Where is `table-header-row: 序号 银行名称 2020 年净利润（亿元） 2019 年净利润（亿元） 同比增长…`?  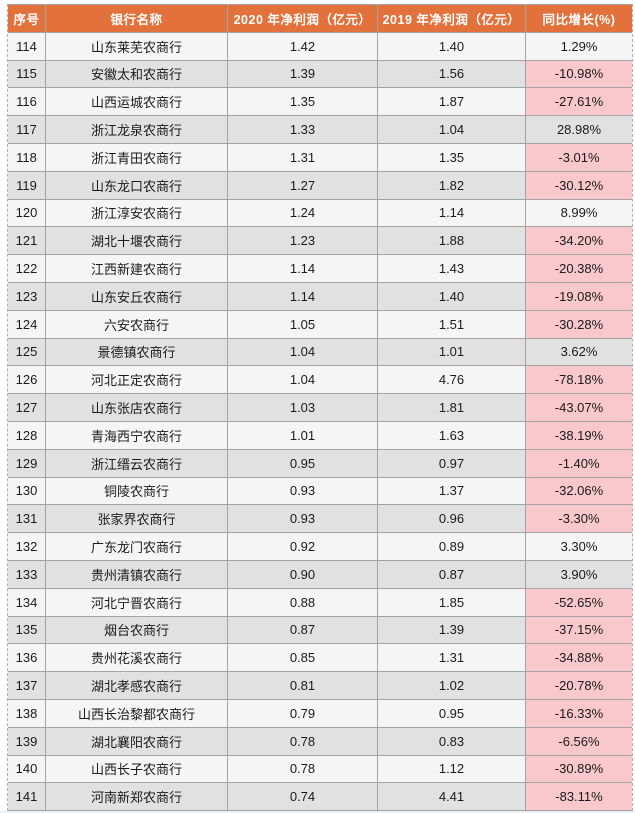 table-header-row: 序号 银行名称 2020 年净利润（亿元） 2019 年净利润（亿元） 同比增长… is located at coordinates (320, 19).